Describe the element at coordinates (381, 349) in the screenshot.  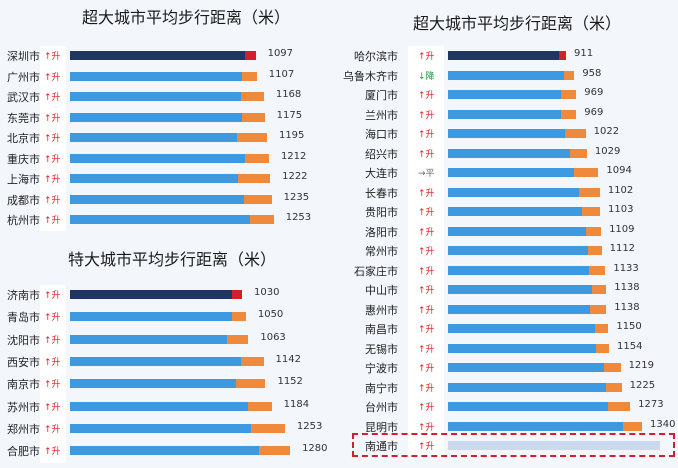
I see `category-label: 无锡市` at that location.